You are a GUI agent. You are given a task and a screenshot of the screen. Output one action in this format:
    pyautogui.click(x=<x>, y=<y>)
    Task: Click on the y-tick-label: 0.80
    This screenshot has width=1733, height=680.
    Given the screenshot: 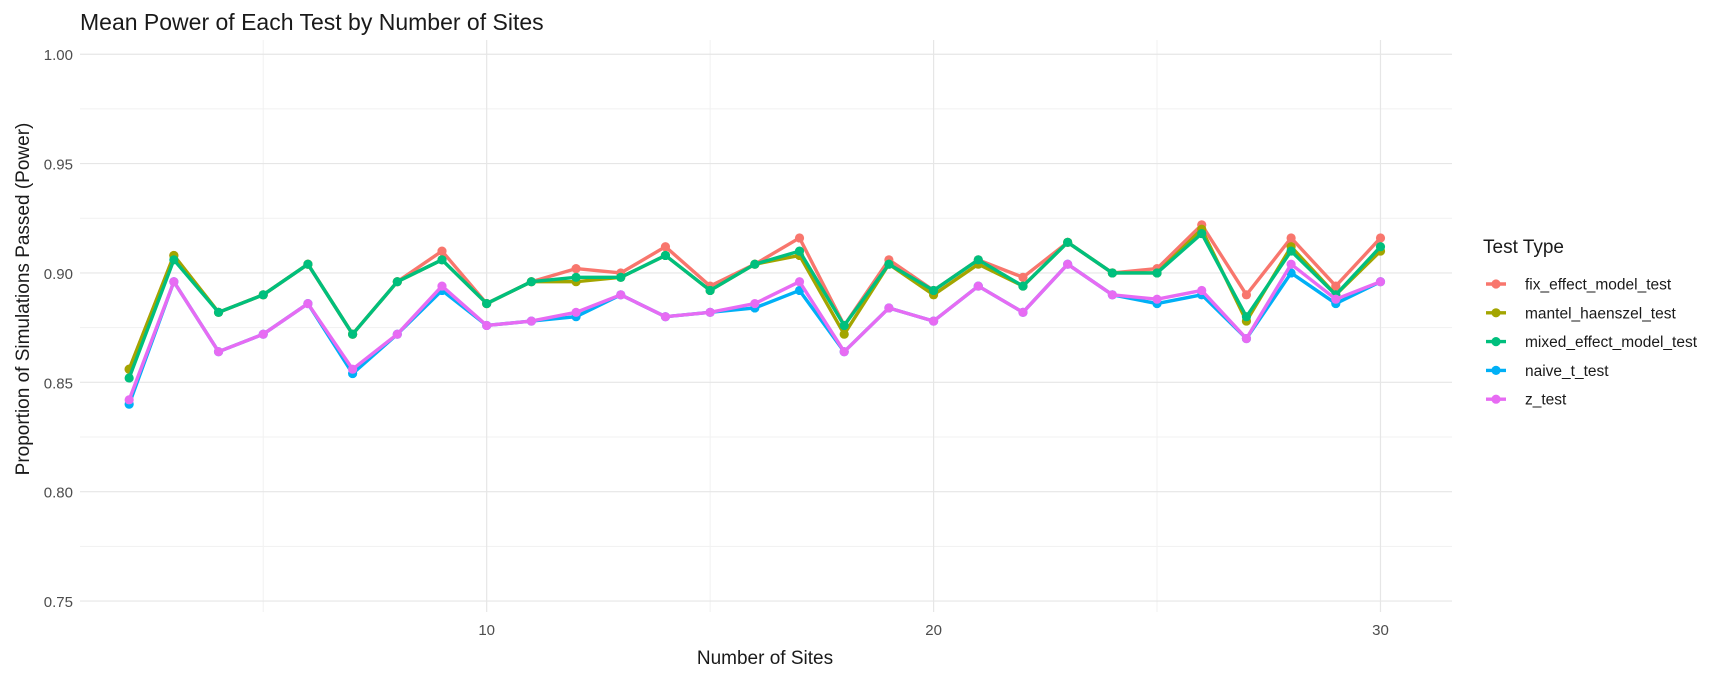 What is the action you would take?
    pyautogui.click(x=58, y=493)
    